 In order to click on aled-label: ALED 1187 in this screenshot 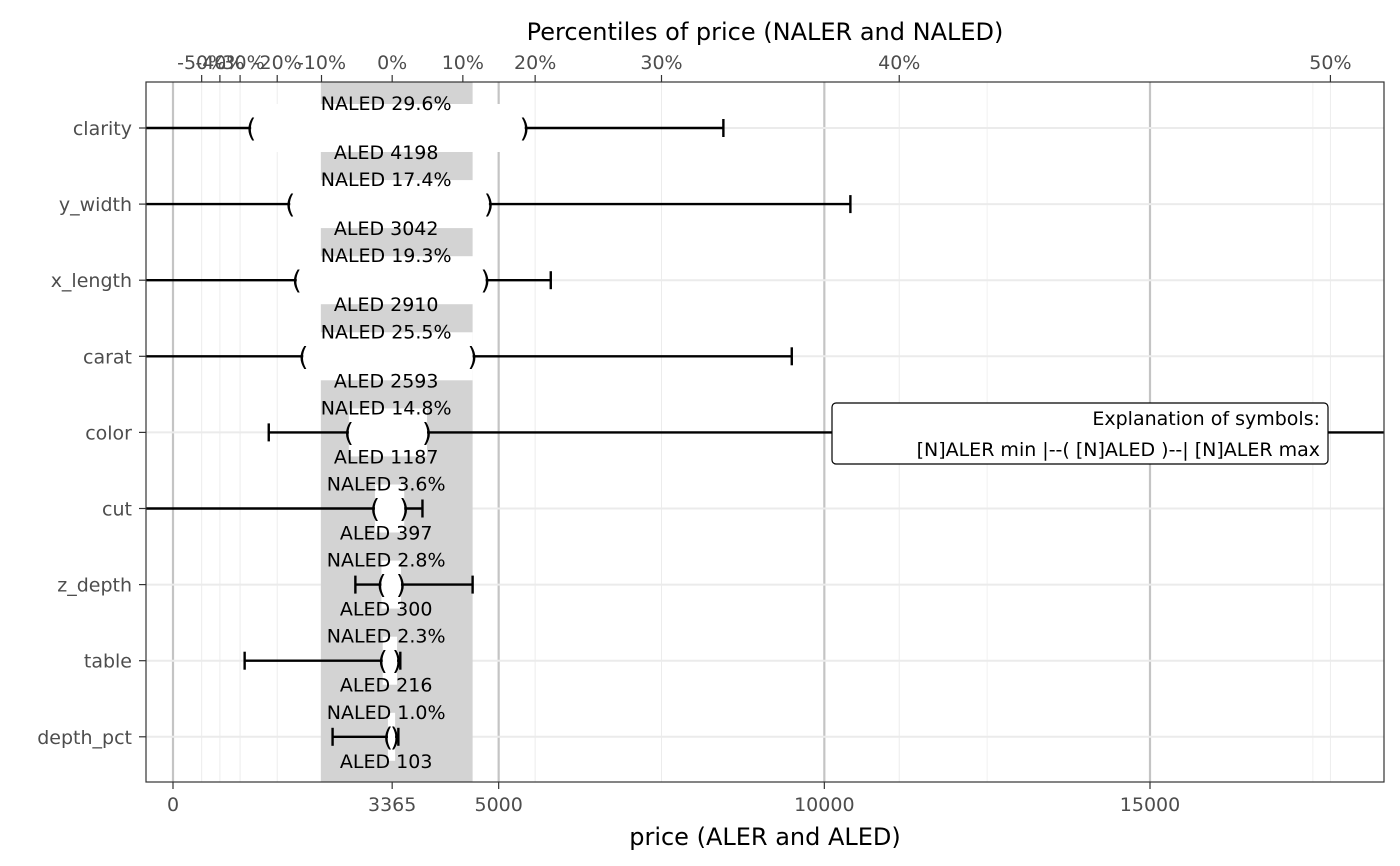, I will do `click(386, 457)`.